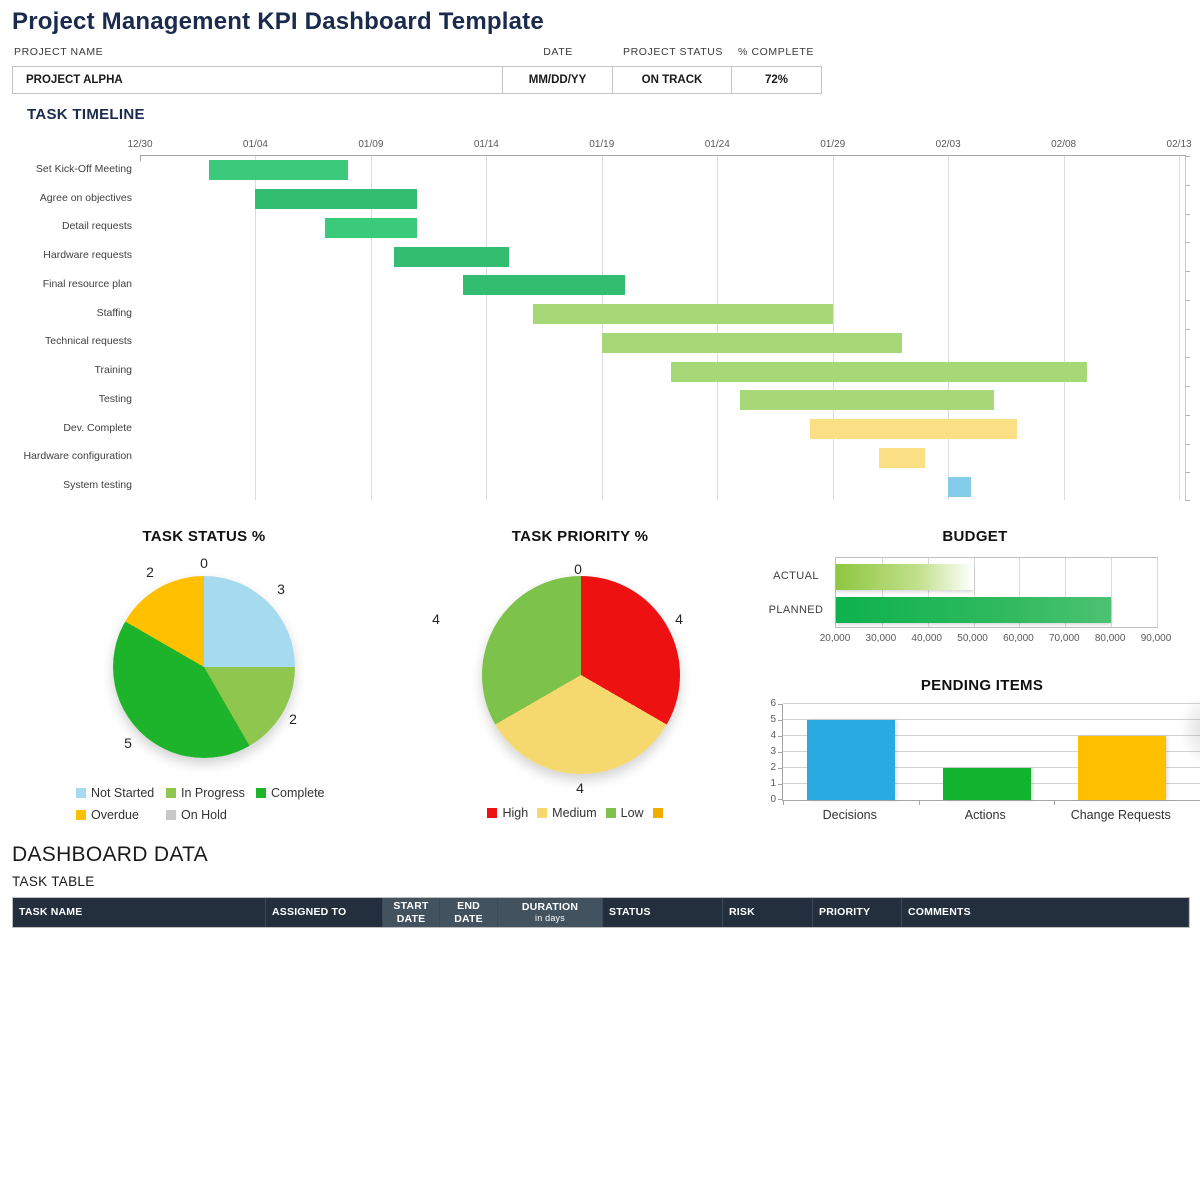 The height and width of the screenshot is (1200, 1200). I want to click on legend-item, so click(660, 813).